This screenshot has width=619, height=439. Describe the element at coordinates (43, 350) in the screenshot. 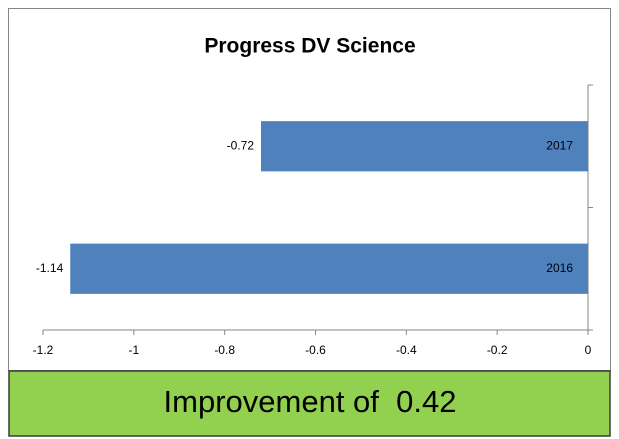

I see `x-tick-label: -1.2` at that location.